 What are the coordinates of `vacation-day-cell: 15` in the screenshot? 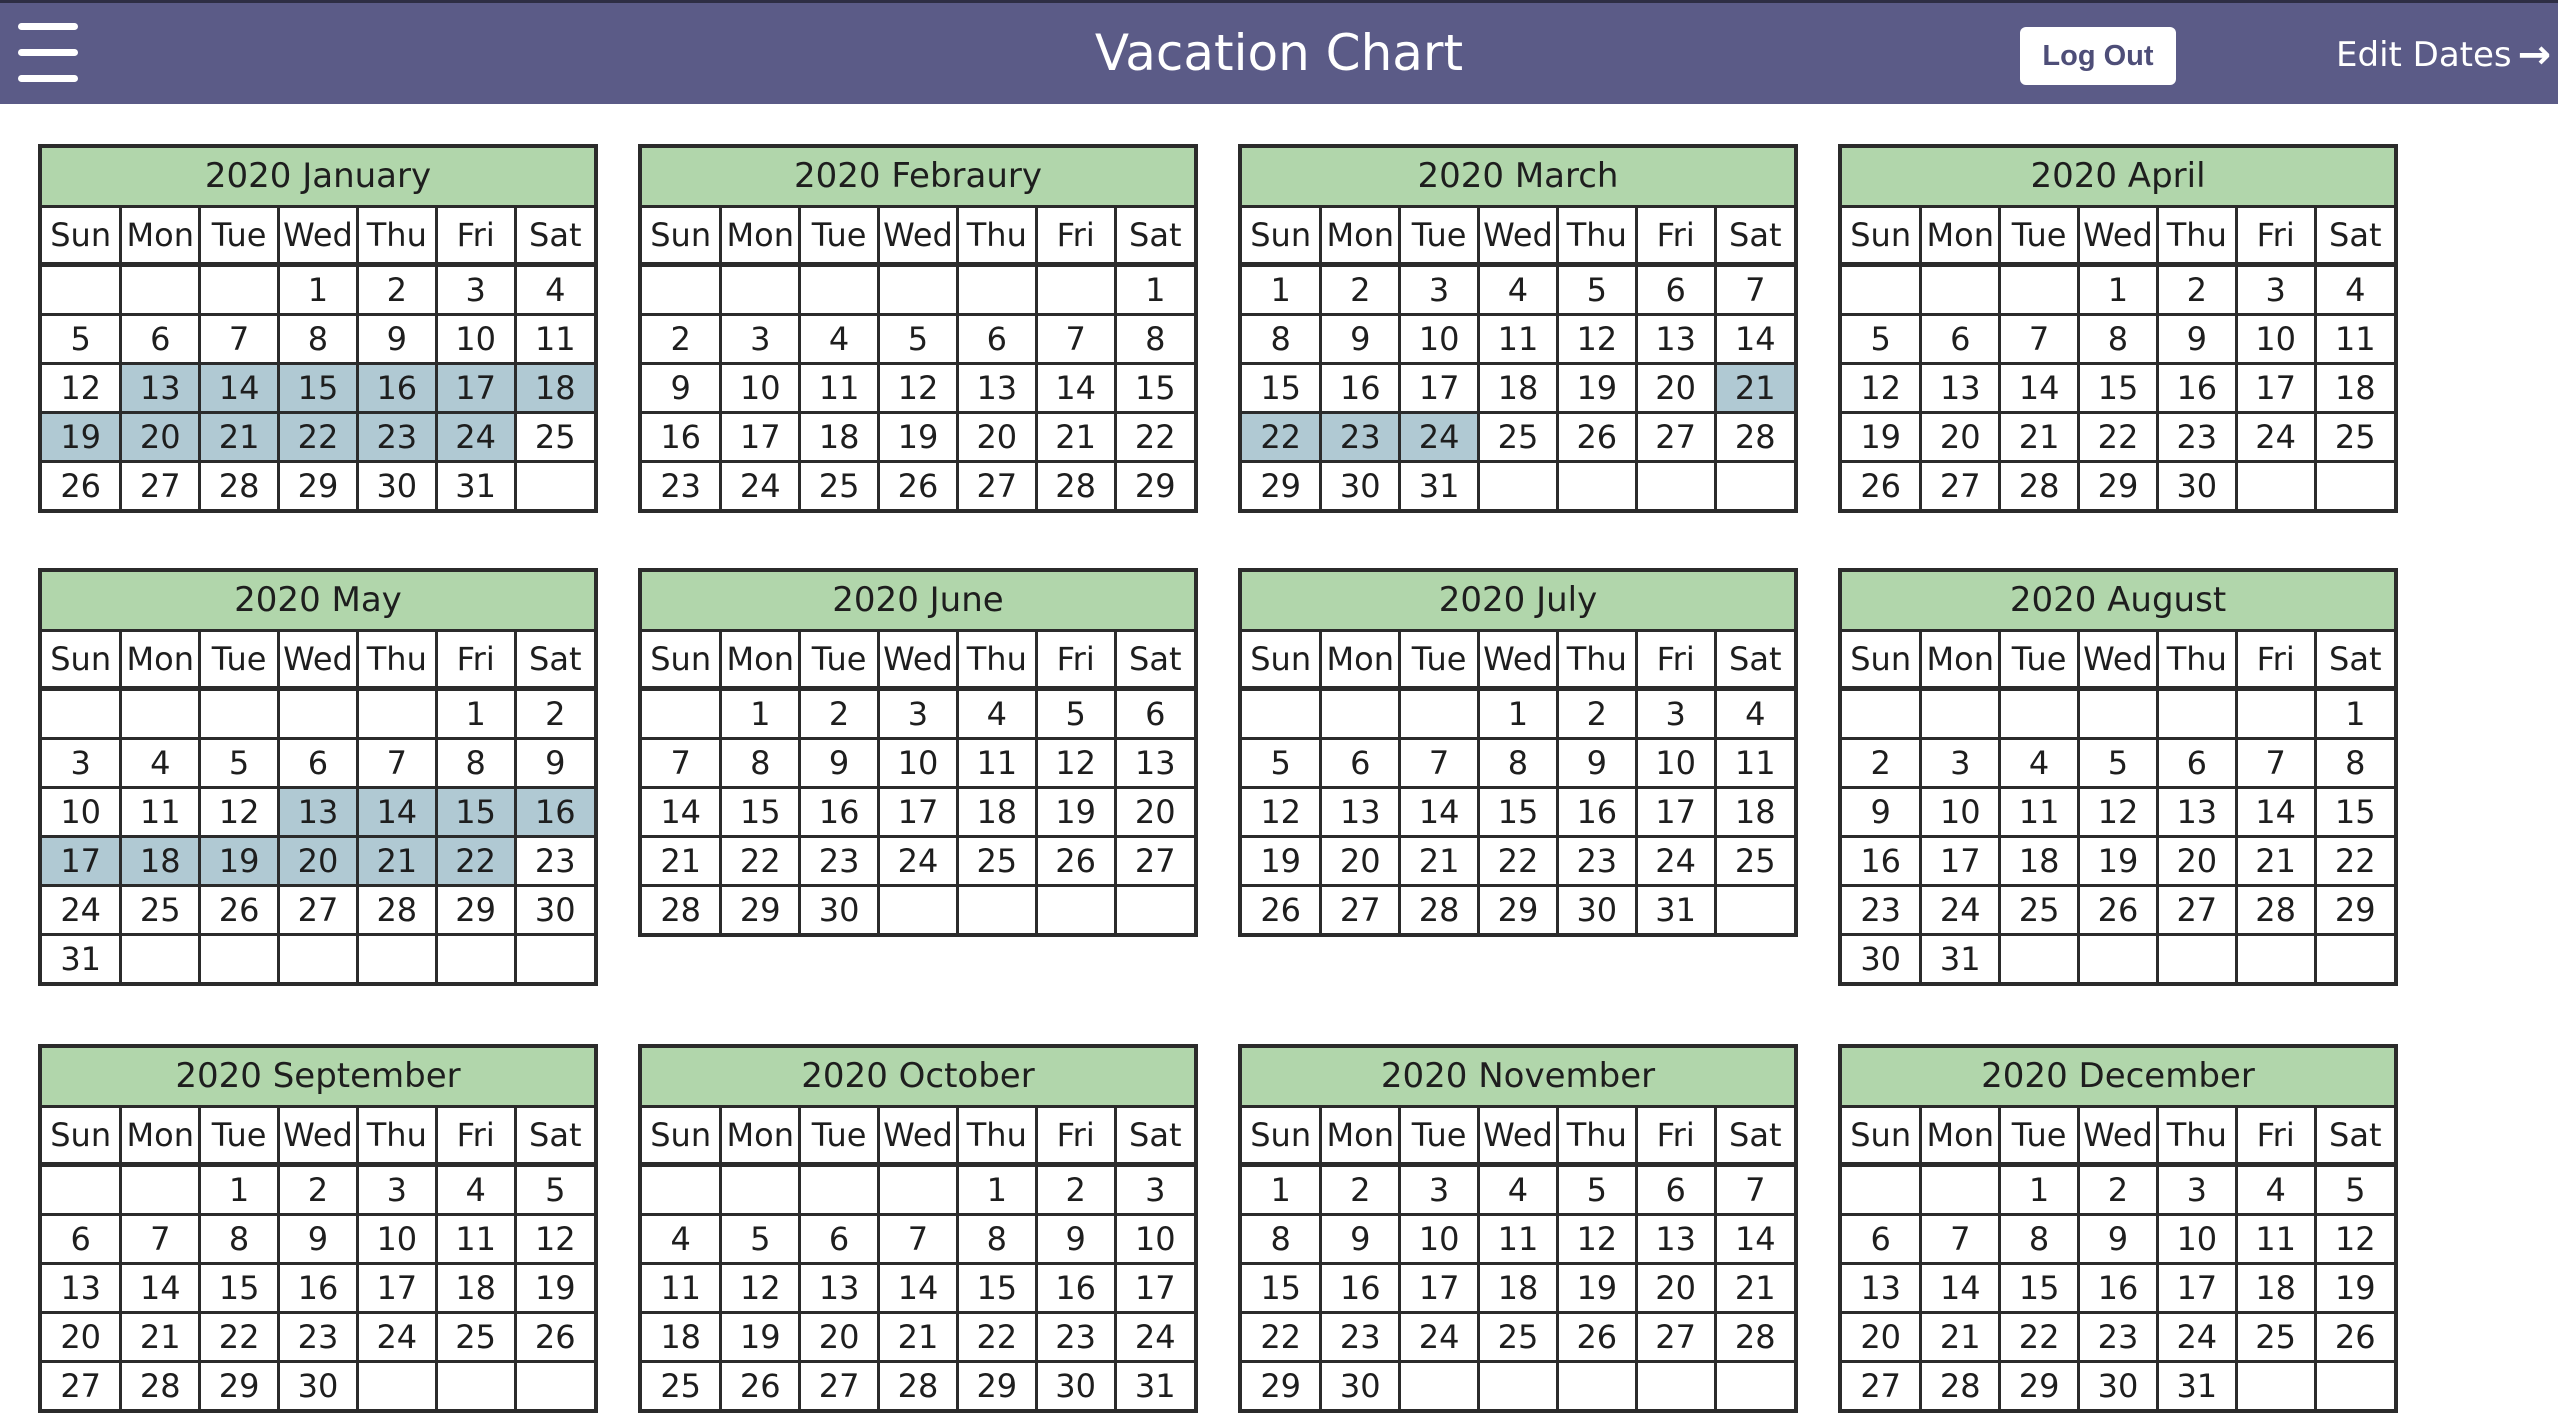 It's located at (318, 388).